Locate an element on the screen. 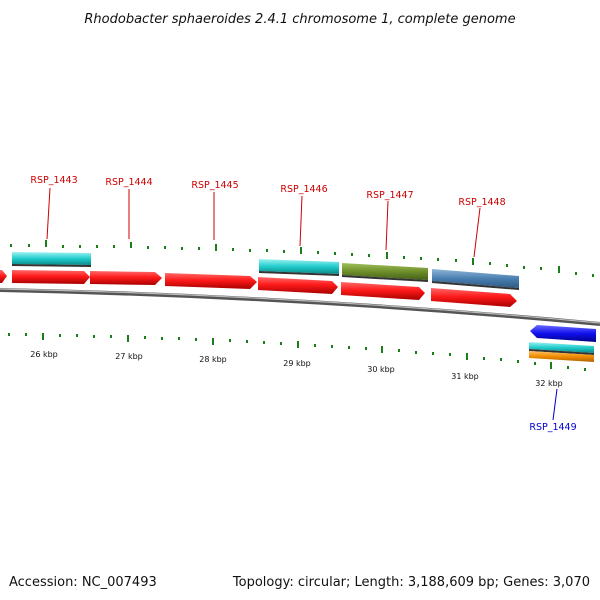 The height and width of the screenshot is (600, 600). reverse-gene-track is located at coordinates (562, 343).